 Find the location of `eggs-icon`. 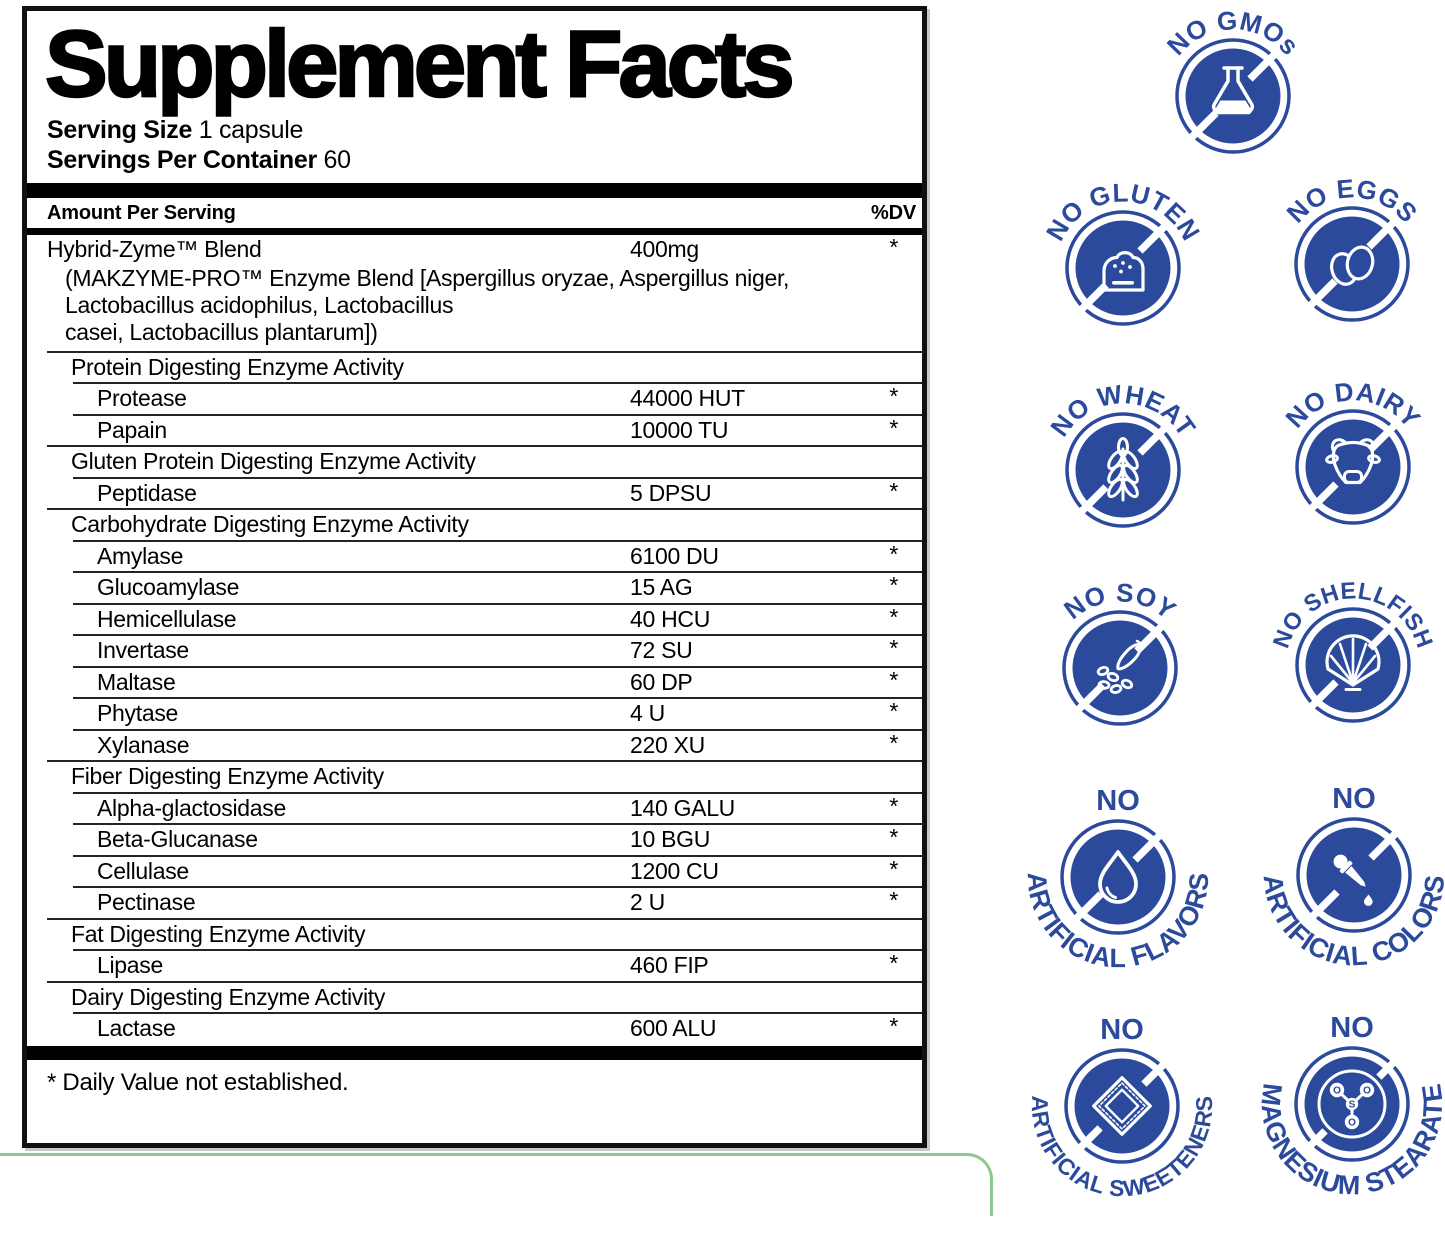

eggs-icon is located at coordinates (1352, 265).